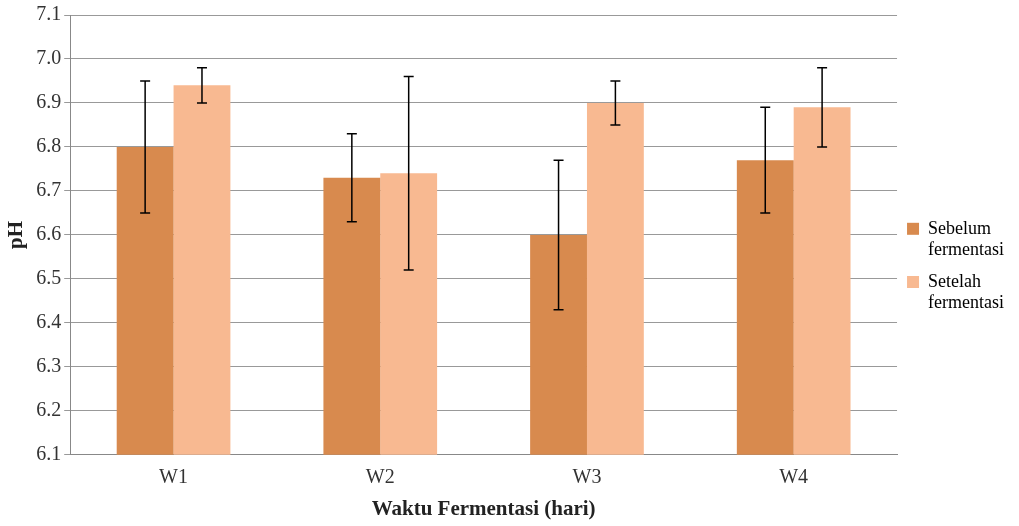  What do you see at coordinates (49, 233) in the screenshot?
I see `y-tick-label: 6.6` at bounding box center [49, 233].